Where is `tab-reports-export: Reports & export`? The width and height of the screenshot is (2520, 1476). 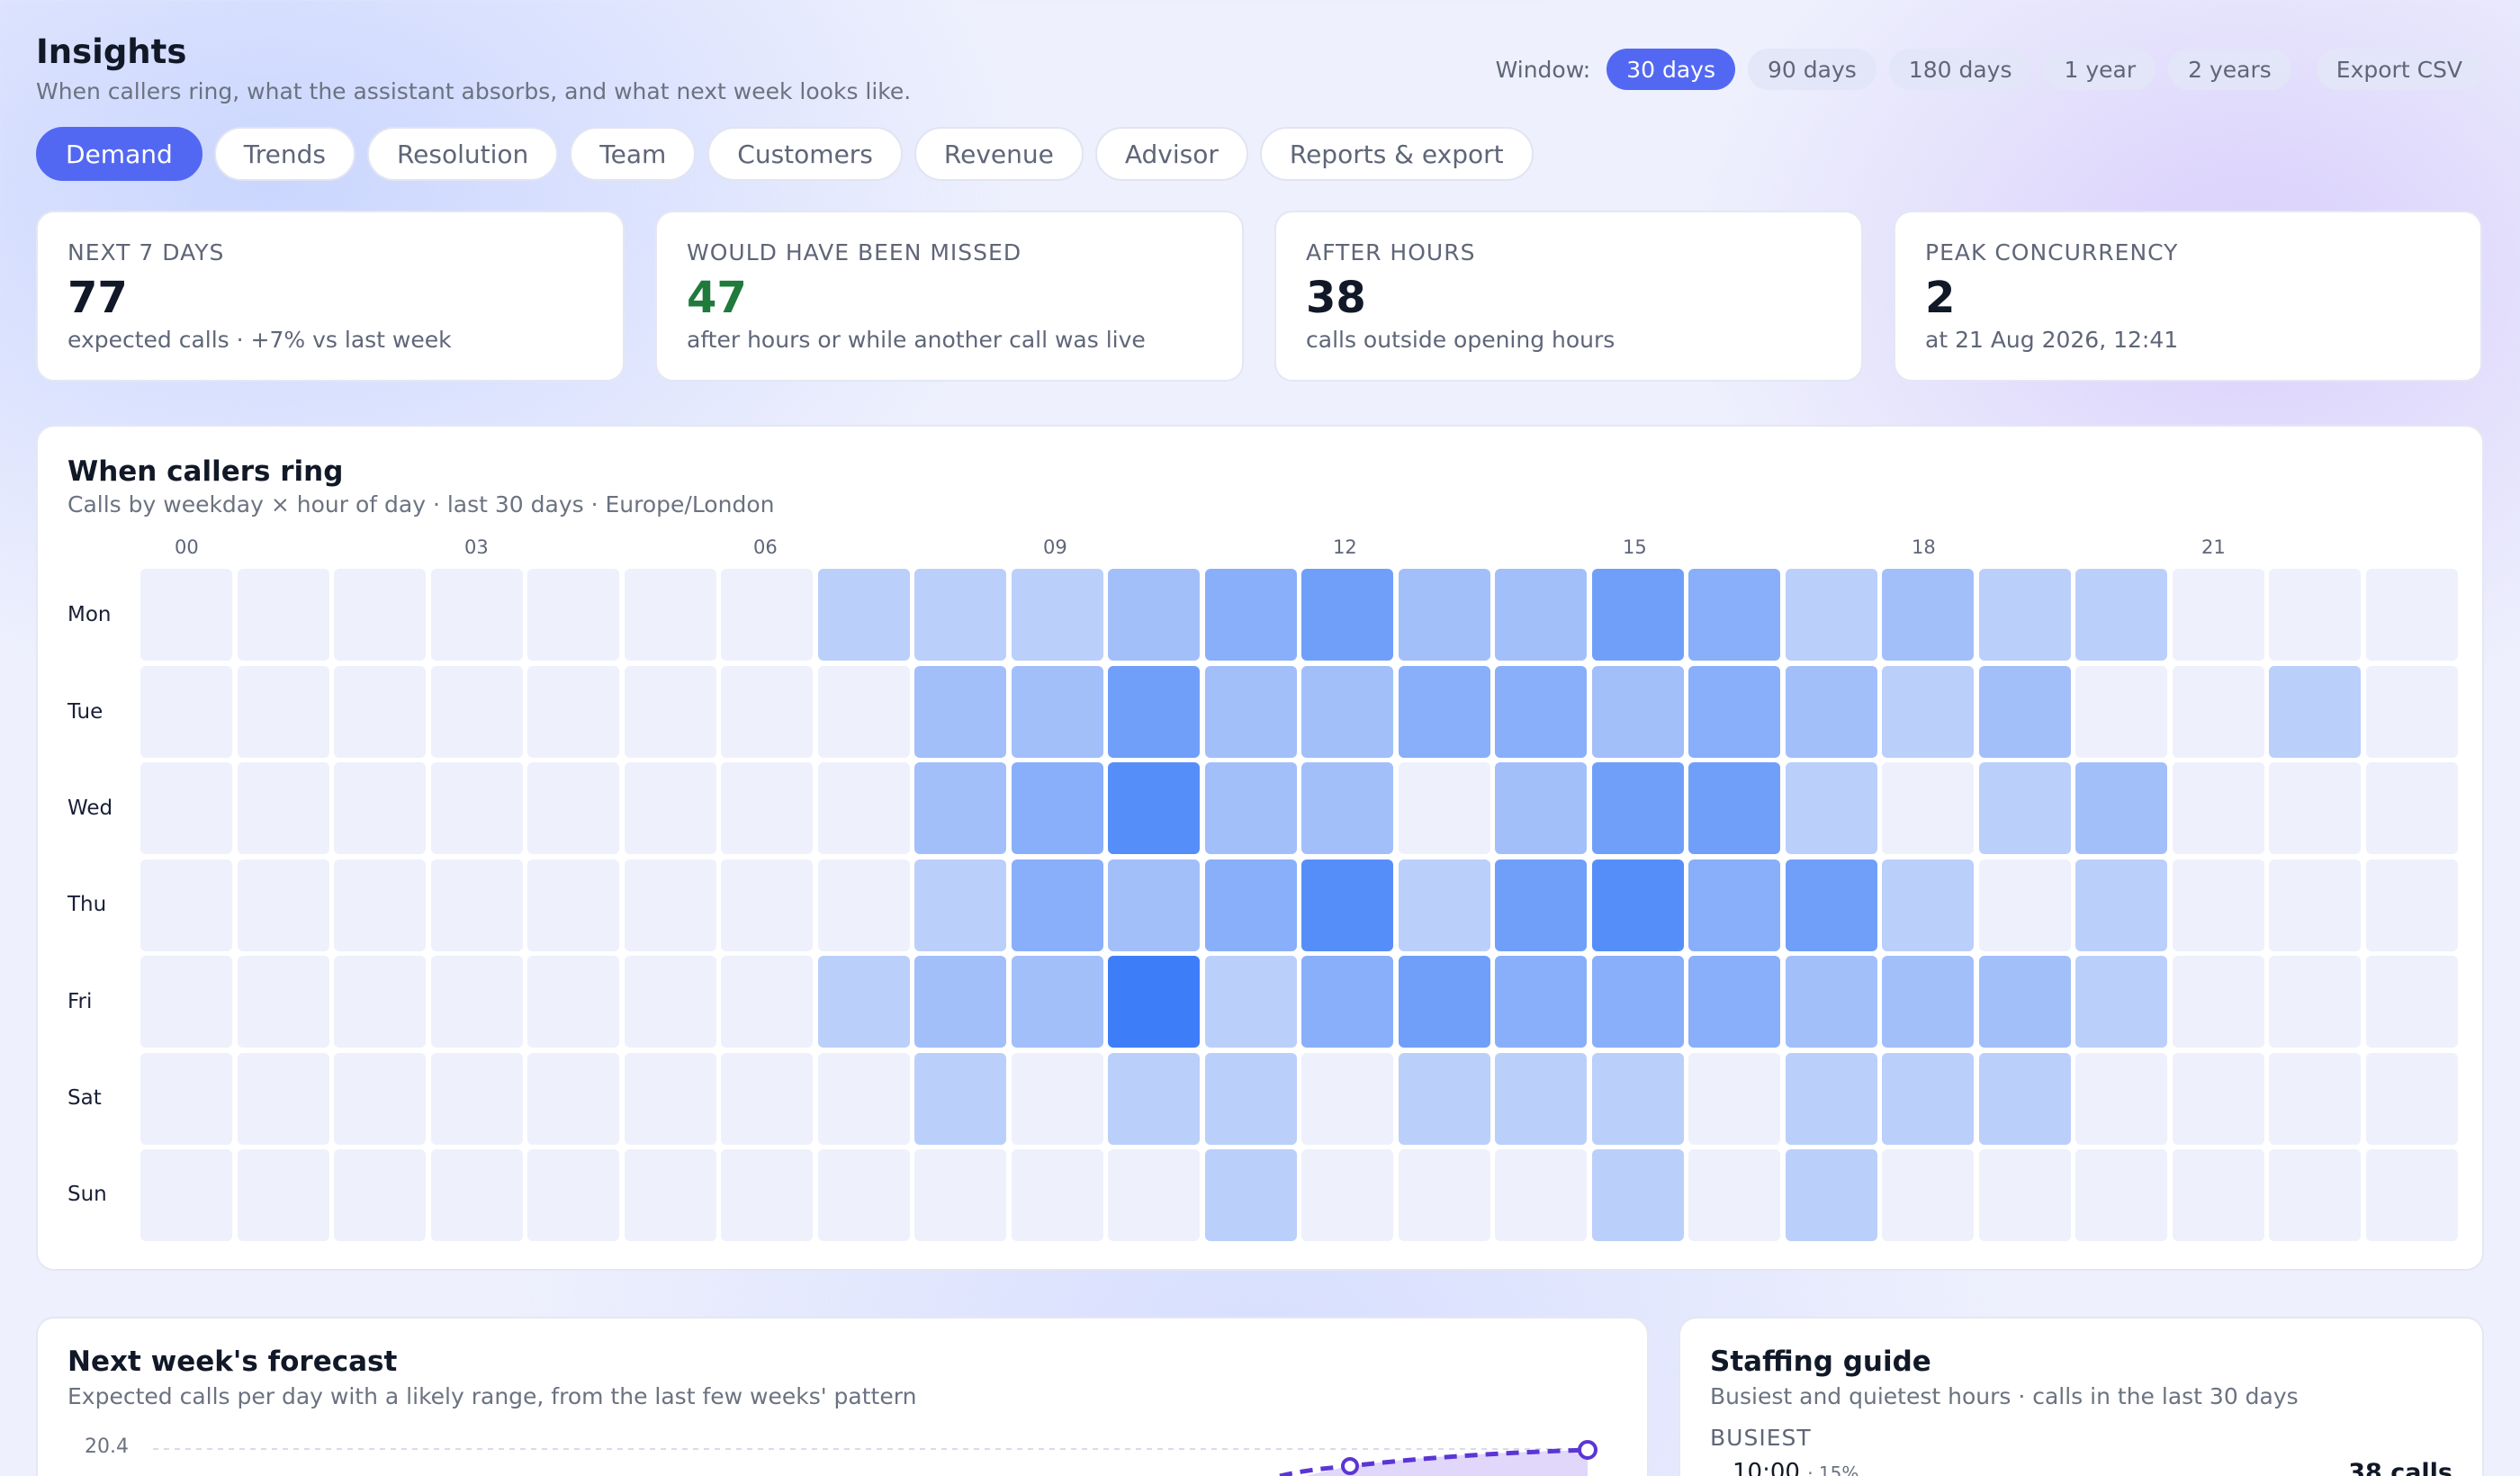
tab-reports-export: Reports & export is located at coordinates (1396, 154).